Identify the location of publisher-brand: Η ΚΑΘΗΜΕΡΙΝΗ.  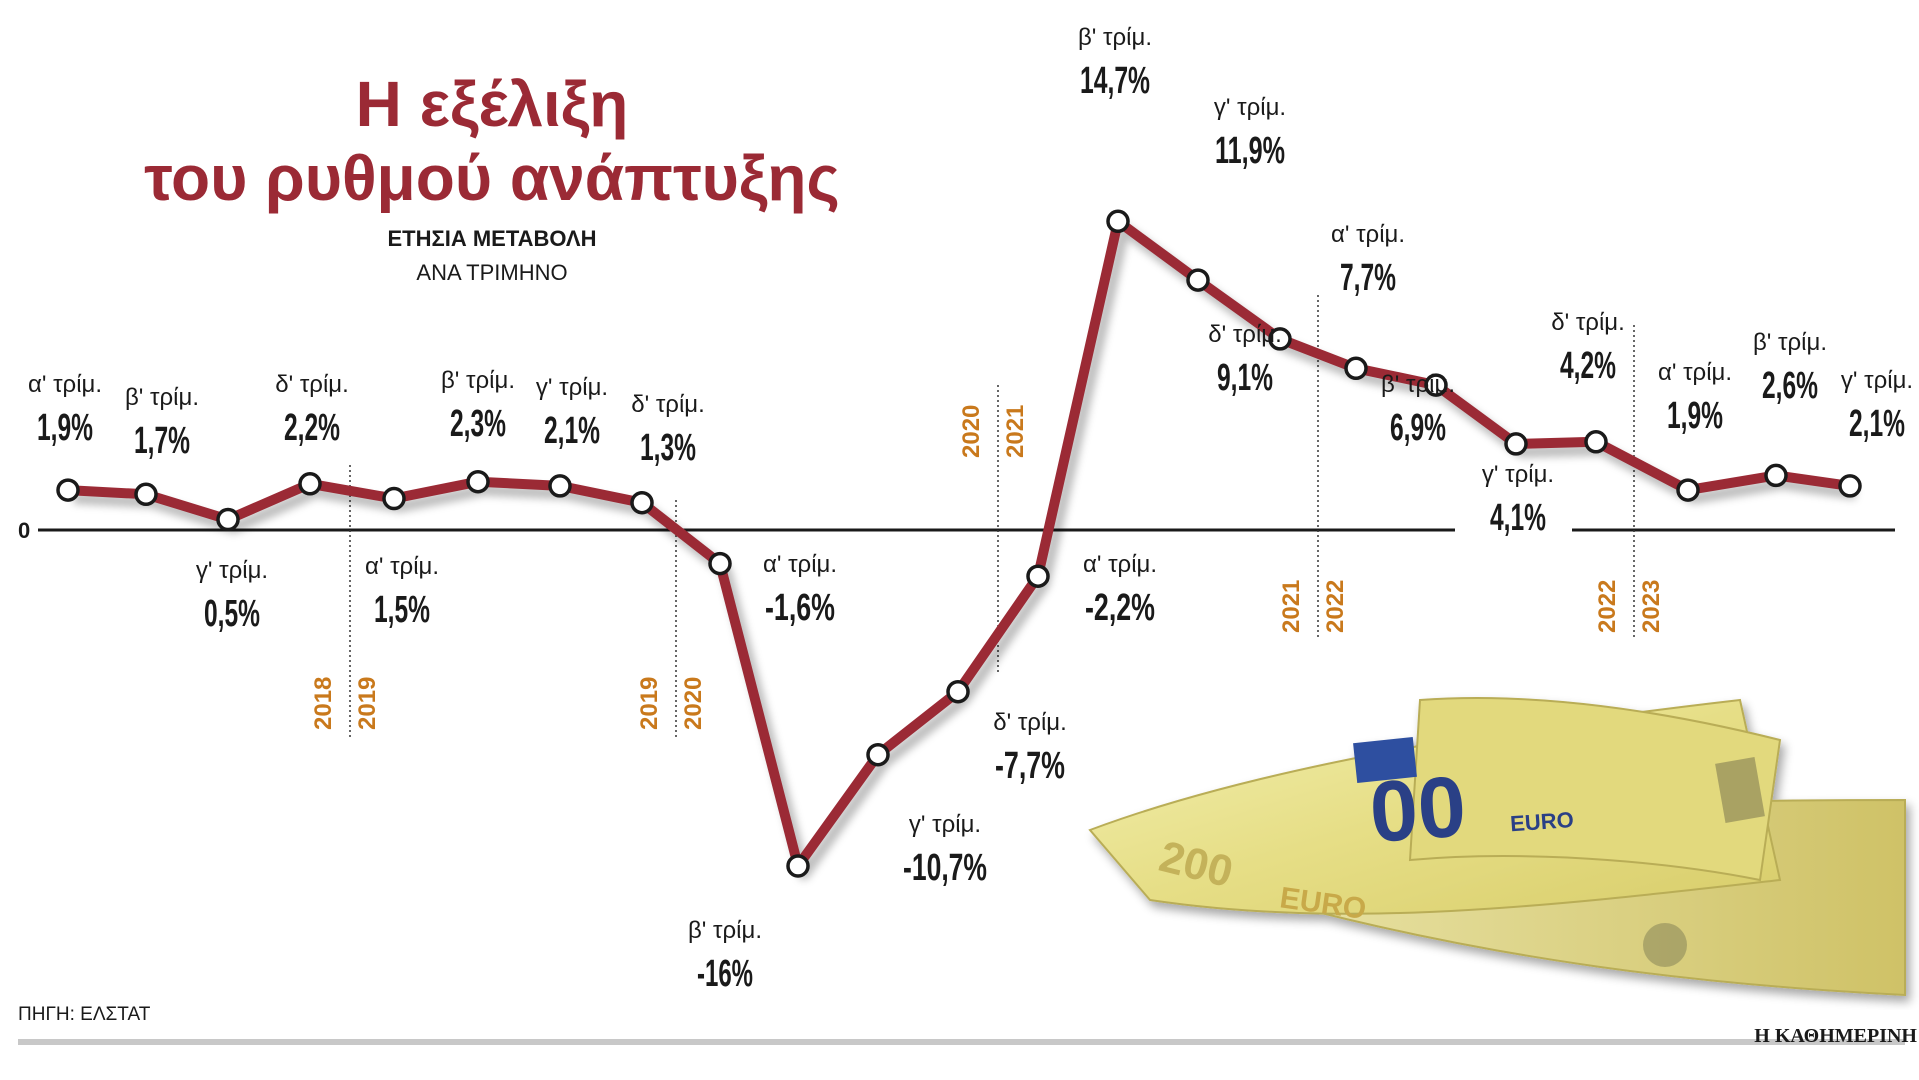
(1835, 1036).